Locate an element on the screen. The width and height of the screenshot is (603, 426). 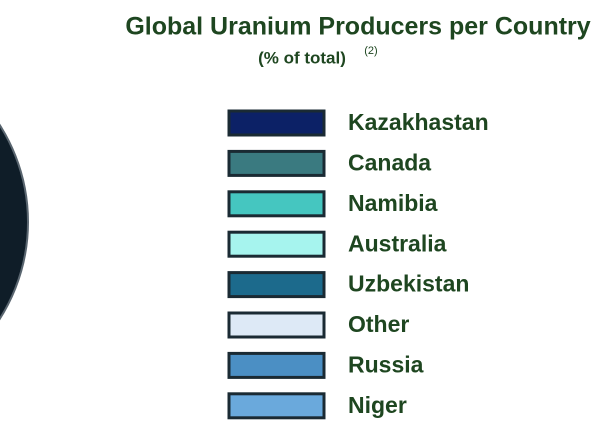
chart-subtitle: (% of total) is located at coordinates (302, 57).